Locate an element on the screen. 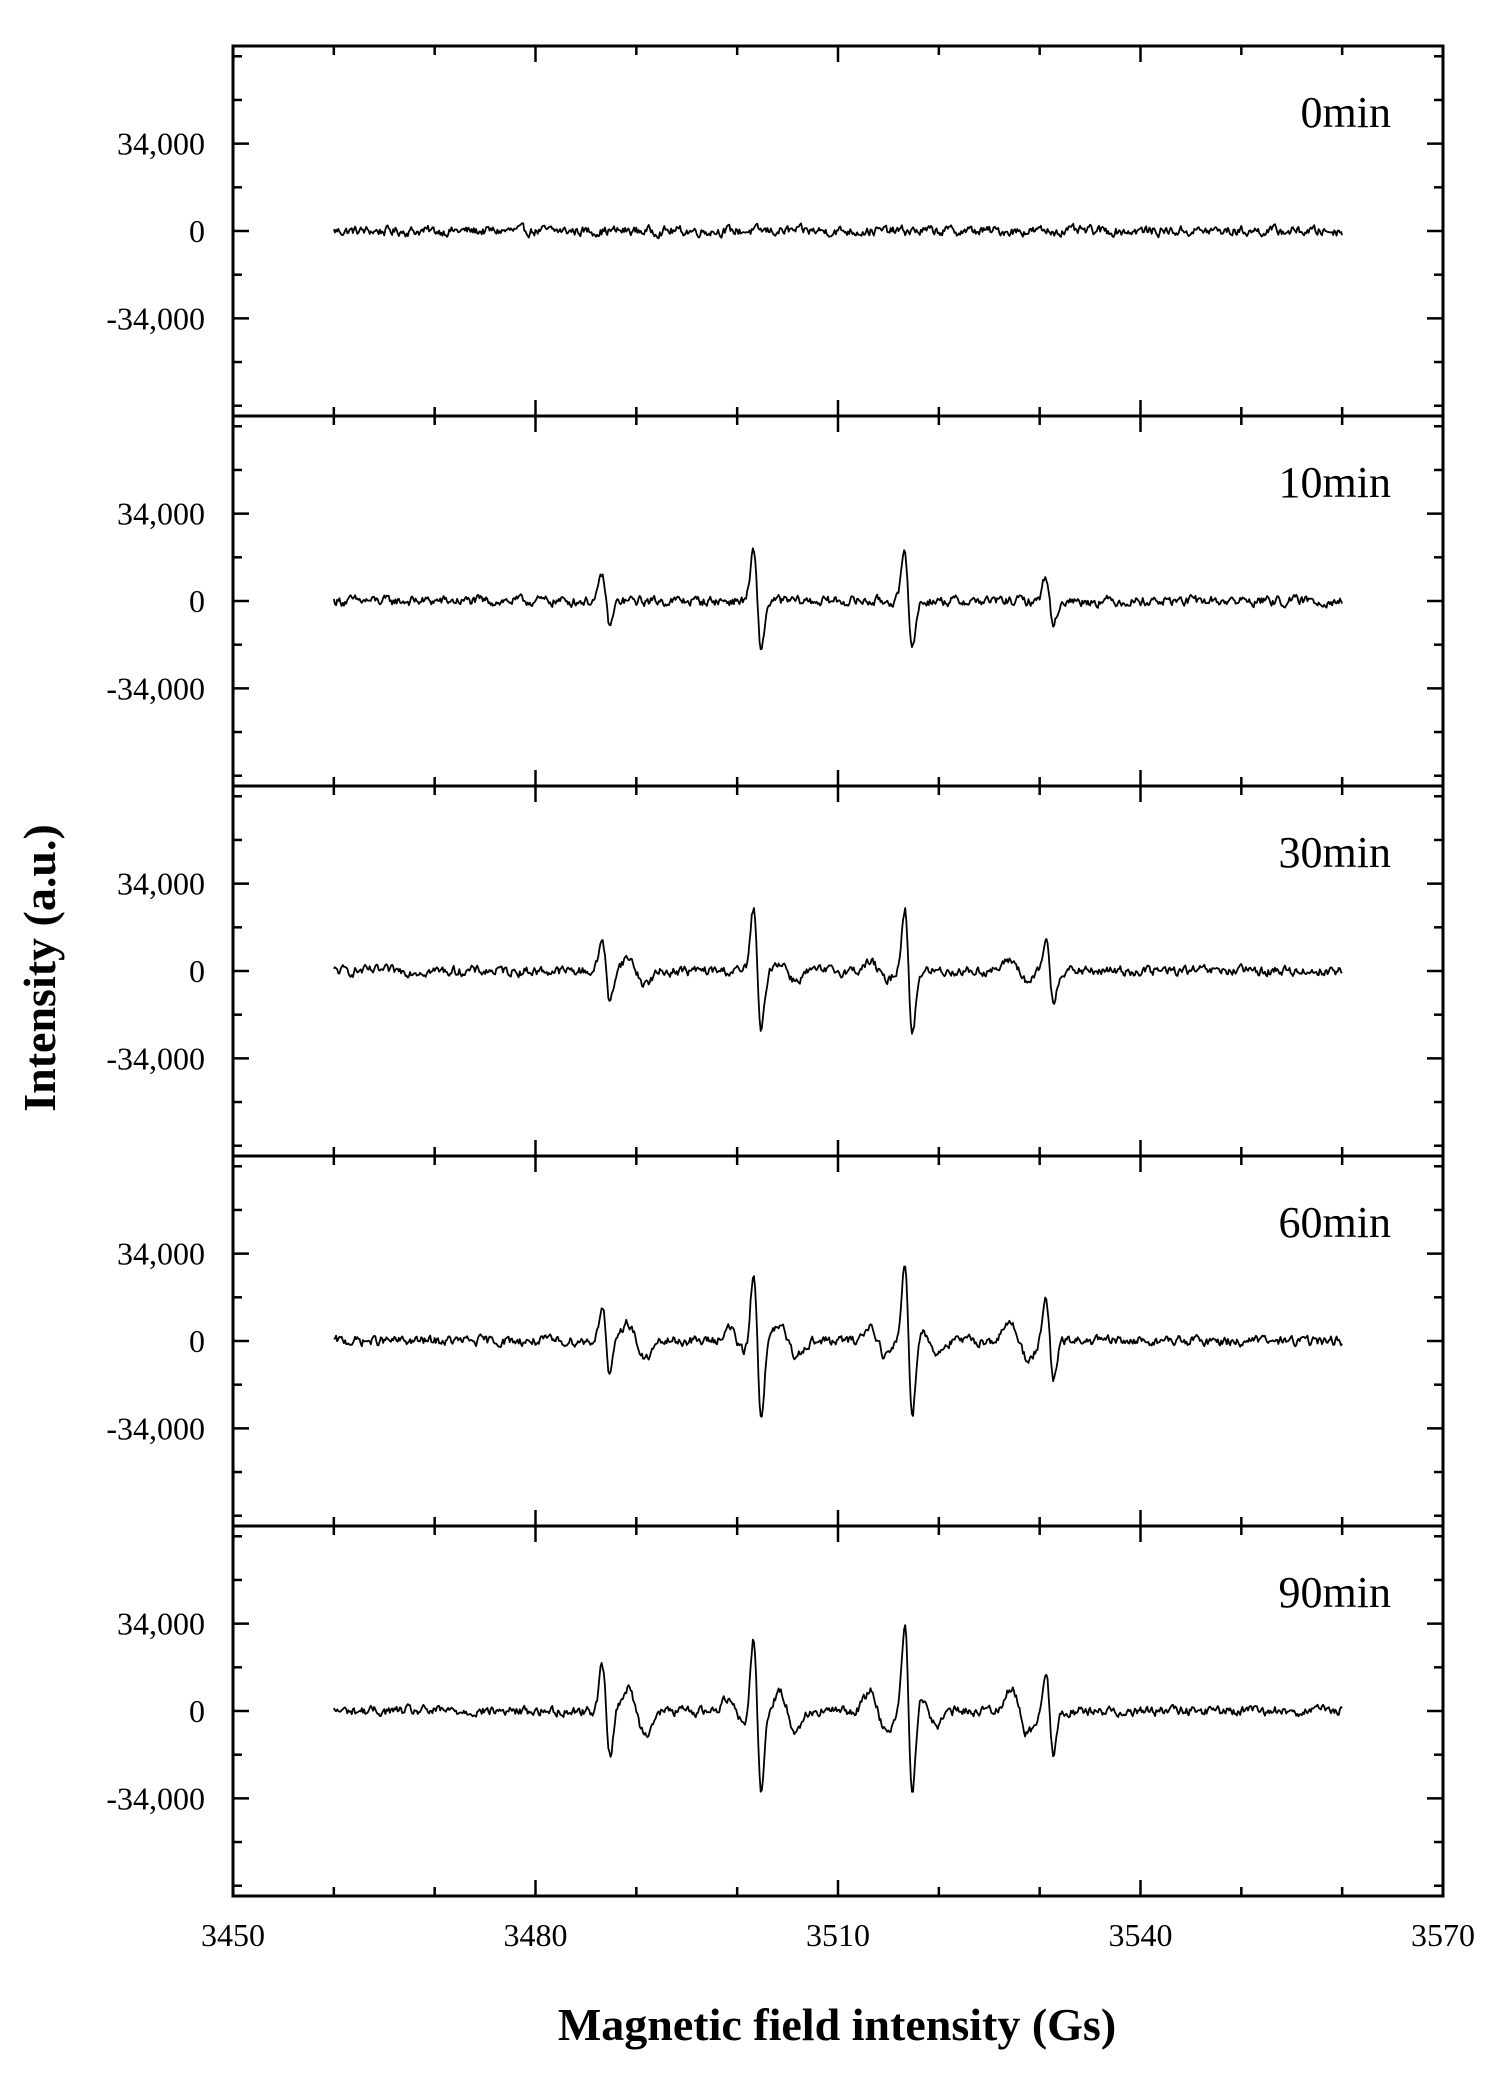  x-axis: 3450 3480 3510 3540 3570 is located at coordinates (838, 1935).